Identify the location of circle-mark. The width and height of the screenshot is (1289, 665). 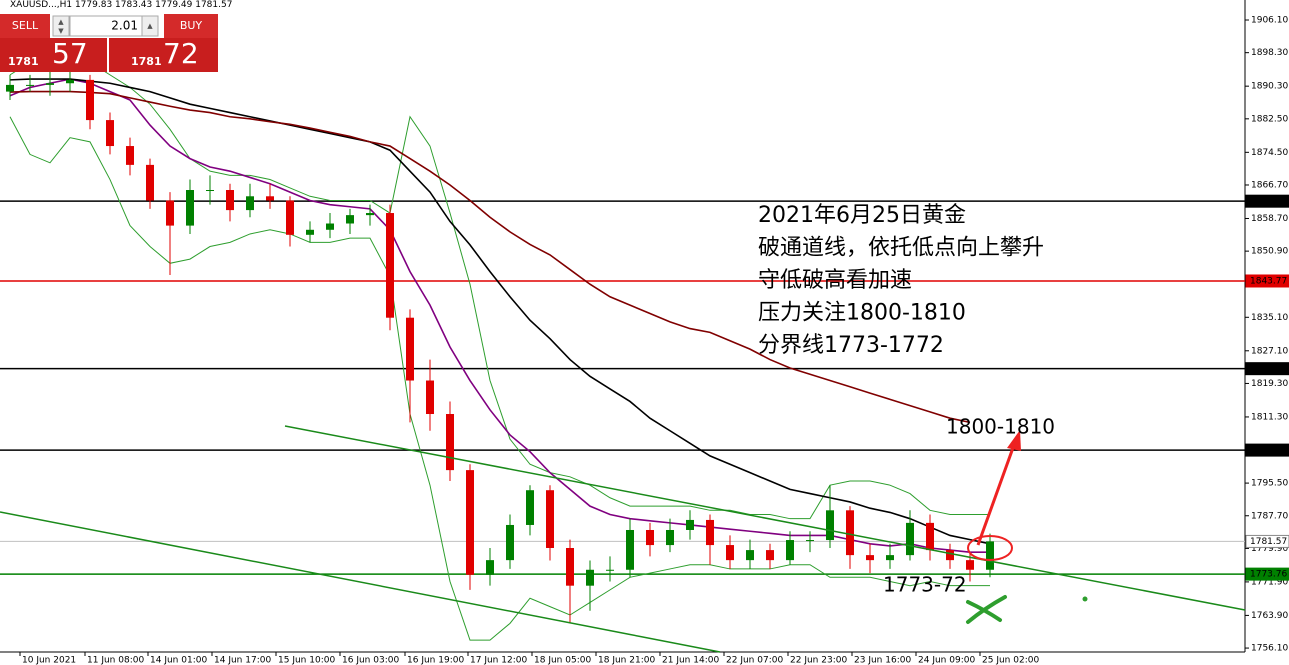
(990, 548).